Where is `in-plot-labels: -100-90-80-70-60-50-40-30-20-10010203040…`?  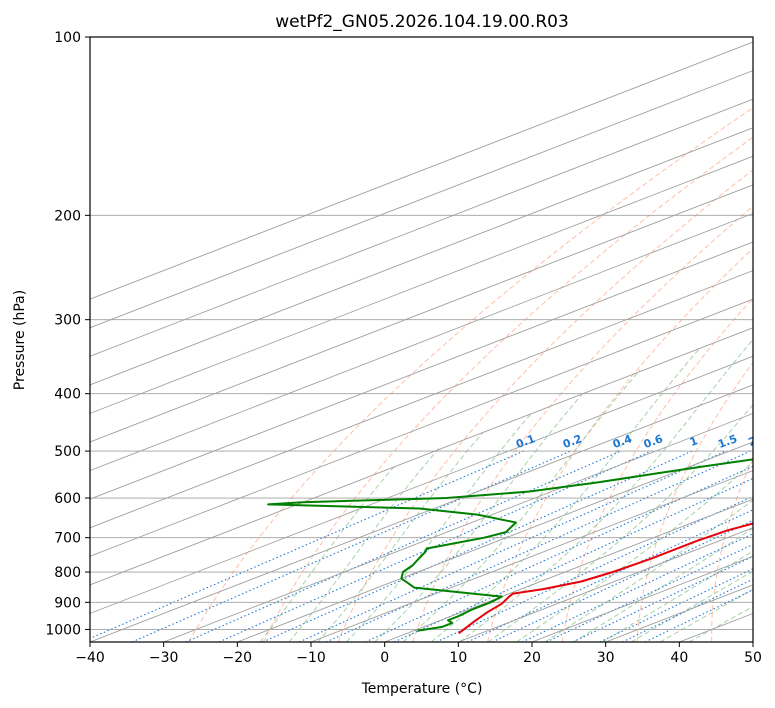
in-plot-labels: -100-90-80-70-60-50-40-30-20-10010203040… is located at coordinates (636, 441).